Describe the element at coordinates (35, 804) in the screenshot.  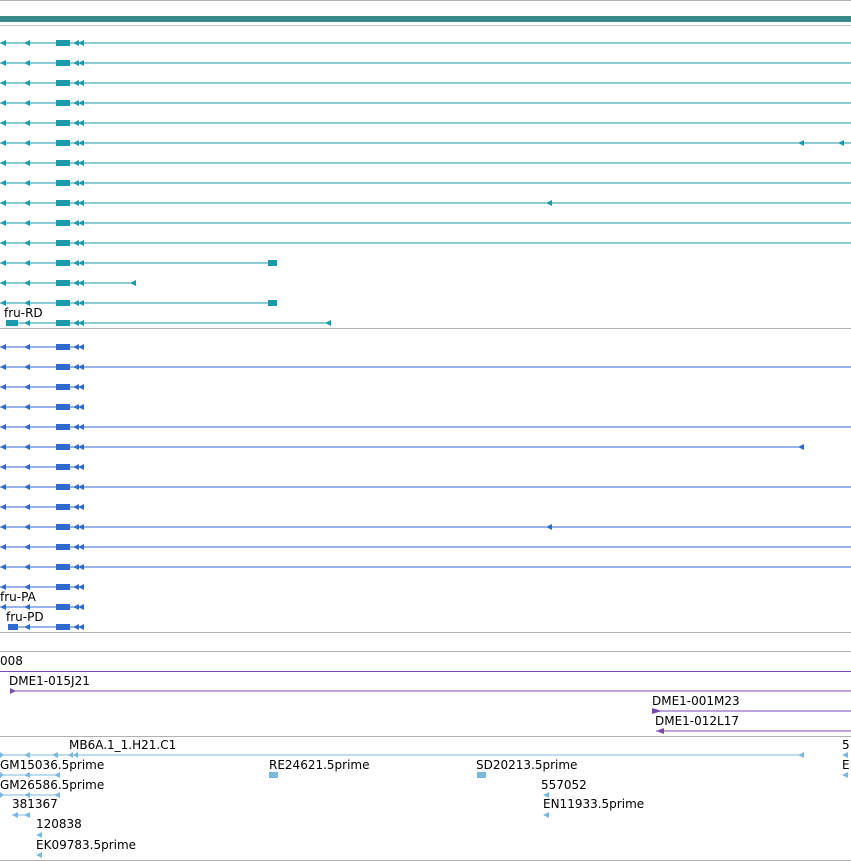
I see `est-label-381367: 381367` at that location.